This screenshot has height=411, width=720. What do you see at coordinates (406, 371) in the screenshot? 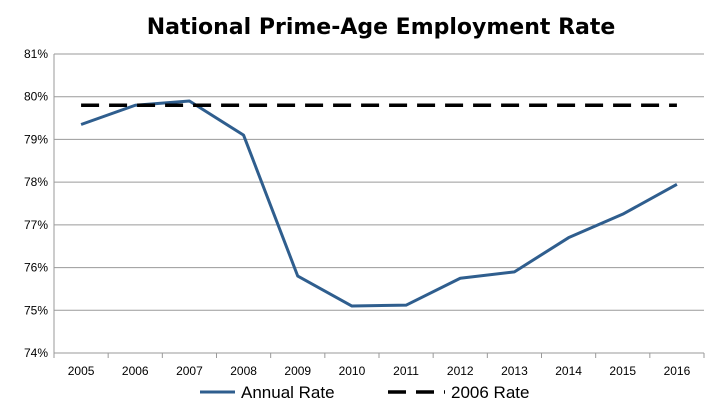
I see `x-tick-label: 2011` at bounding box center [406, 371].